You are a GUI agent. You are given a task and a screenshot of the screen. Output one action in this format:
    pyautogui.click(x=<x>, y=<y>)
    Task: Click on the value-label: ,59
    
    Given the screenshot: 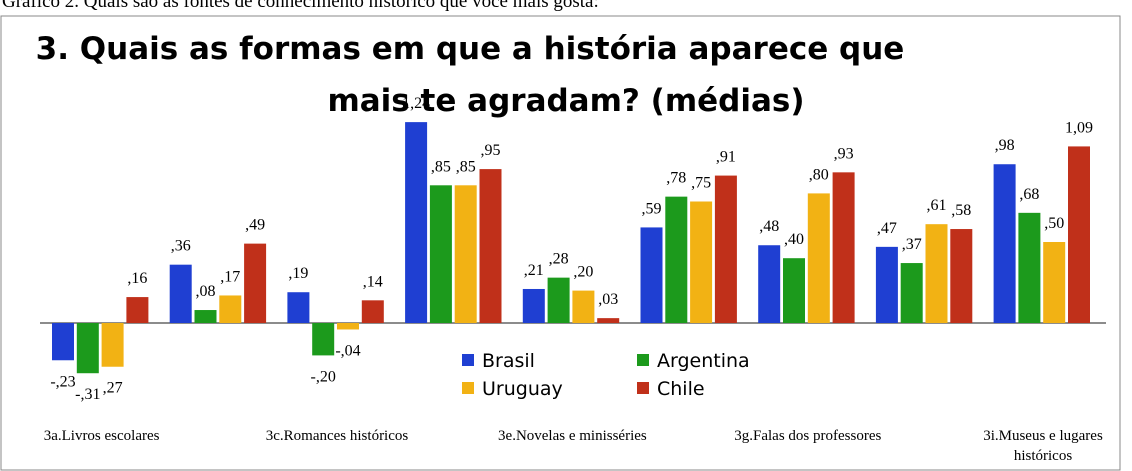 What is the action you would take?
    pyautogui.click(x=652, y=208)
    